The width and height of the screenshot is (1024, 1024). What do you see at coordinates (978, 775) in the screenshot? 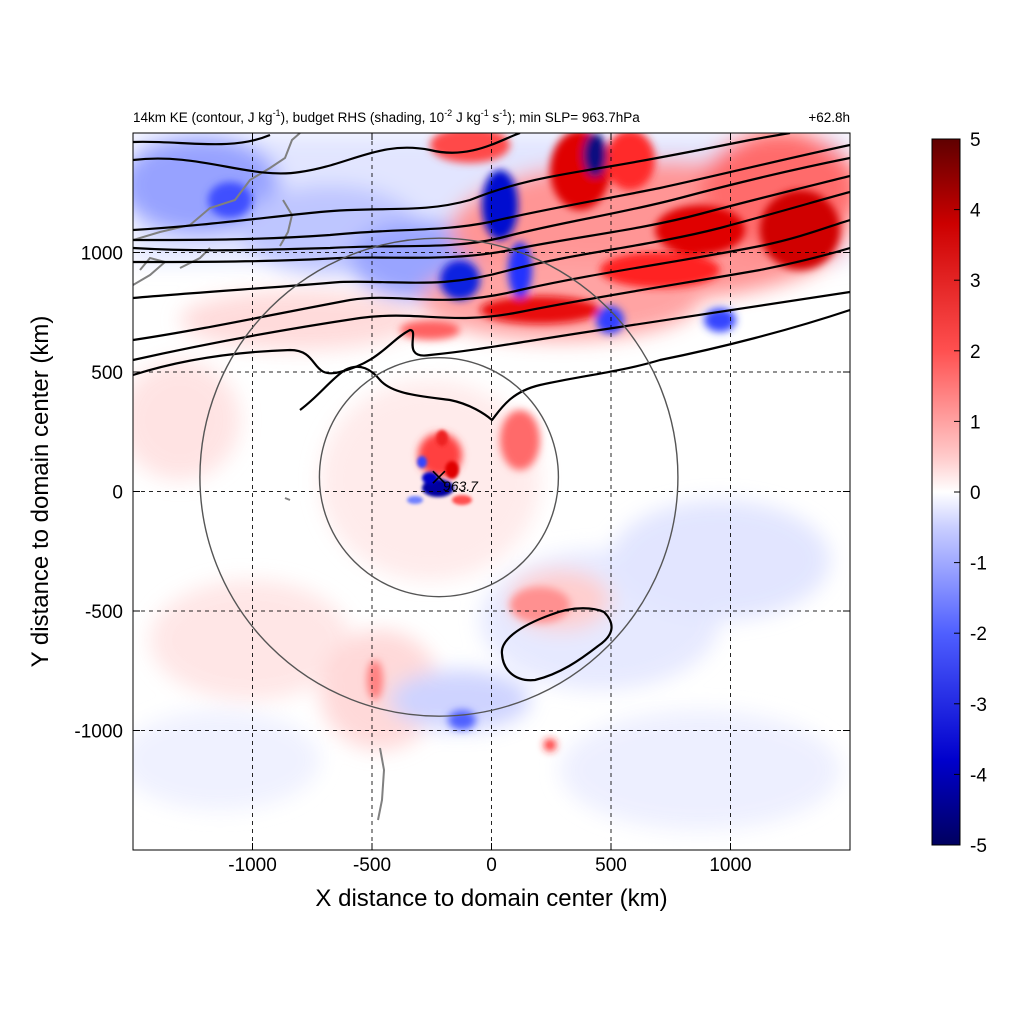
I see `colorbar-tick-label: -4` at bounding box center [978, 775].